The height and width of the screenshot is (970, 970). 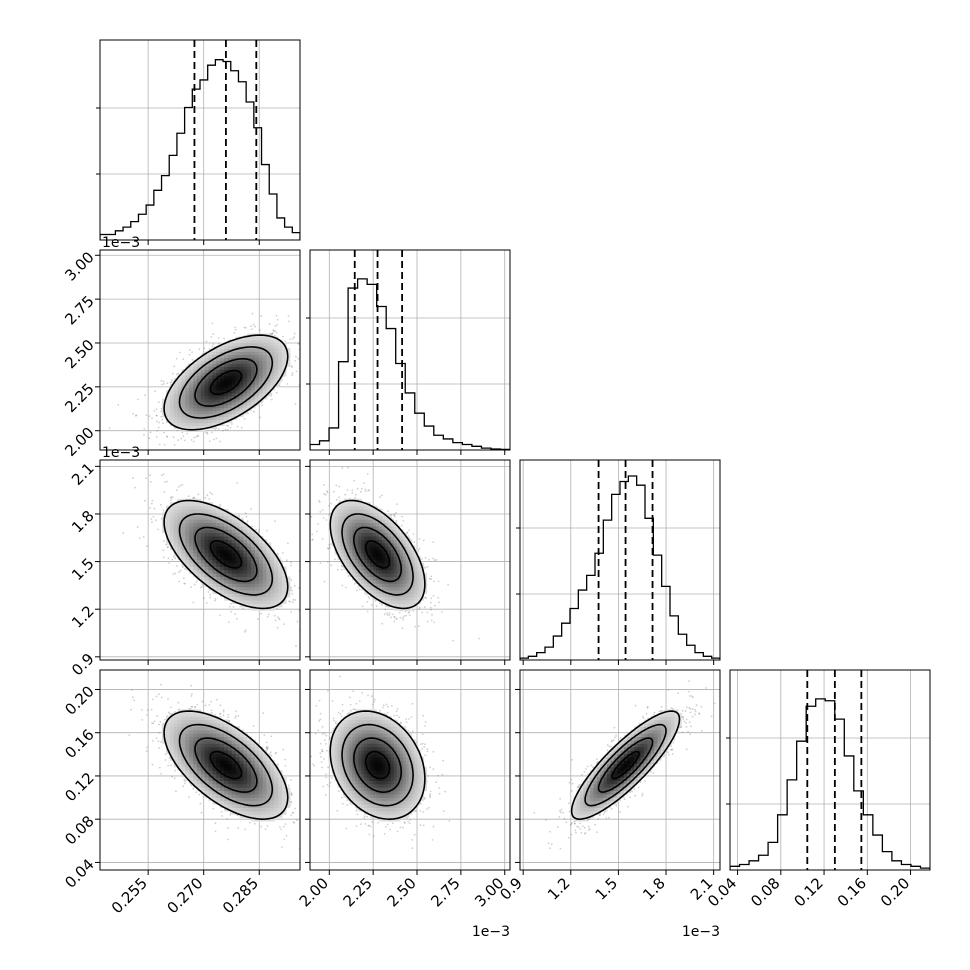 What do you see at coordinates (83, 570) in the screenshot?
I see `y-tick-label-2-2: 1.5` at bounding box center [83, 570].